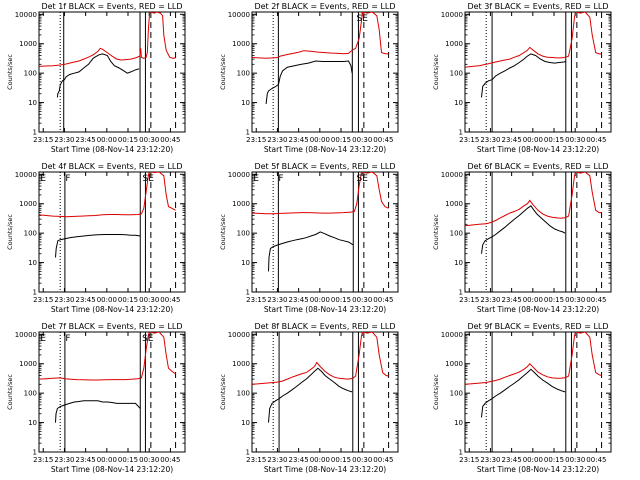 The width and height of the screenshot is (640, 480). Describe the element at coordinates (148, 339) in the screenshot. I see `segment-marker: SE` at that location.